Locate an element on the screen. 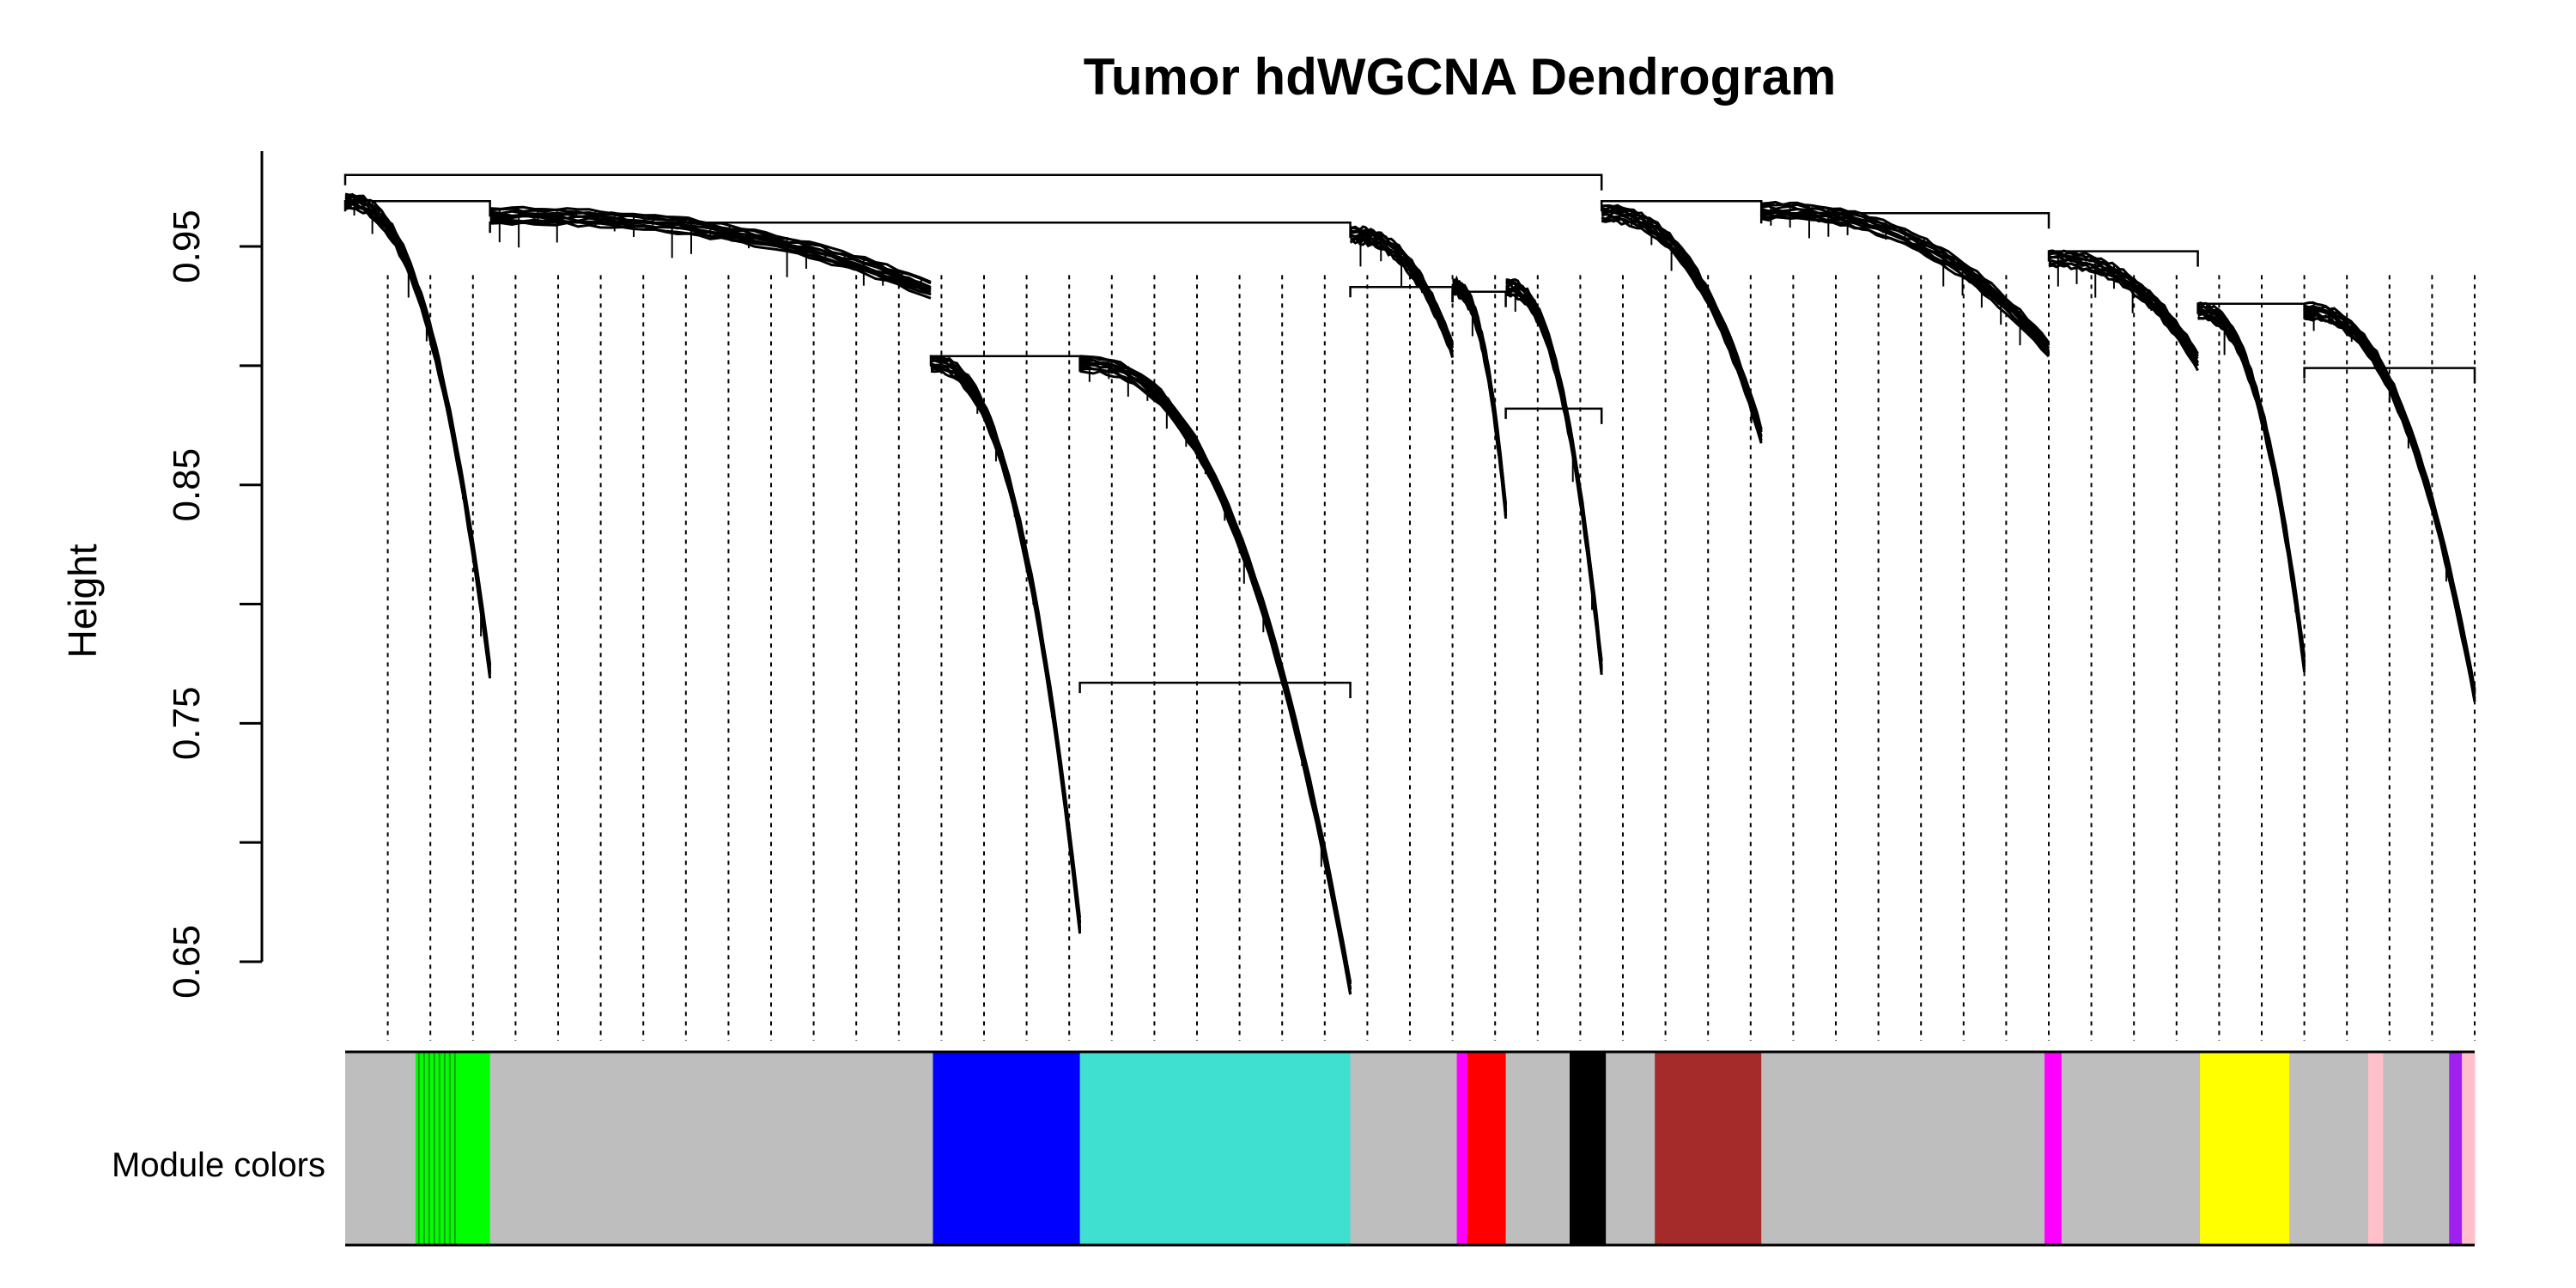 The height and width of the screenshot is (1288, 2576). chart-title: Tumor hdWGCNA Dendrogram is located at coordinates (1460, 77).